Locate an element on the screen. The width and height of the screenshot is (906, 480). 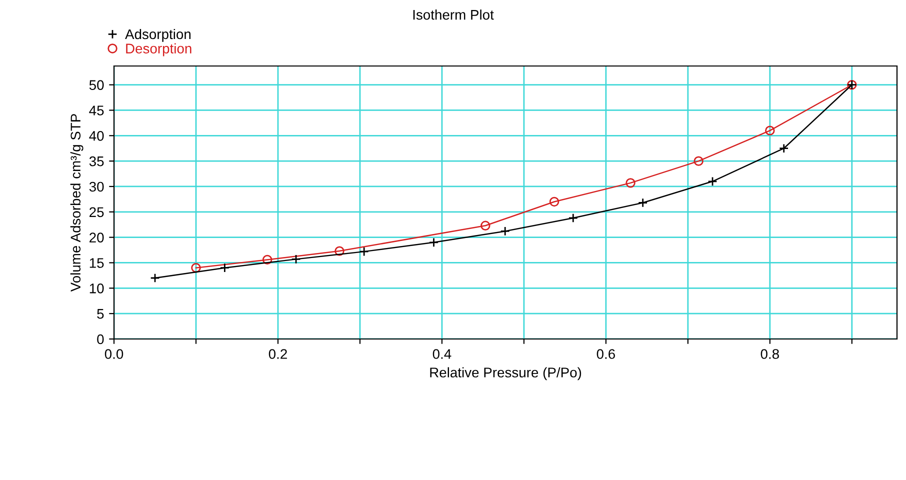
y-tick-label: 25 is located at coordinates (97, 212).